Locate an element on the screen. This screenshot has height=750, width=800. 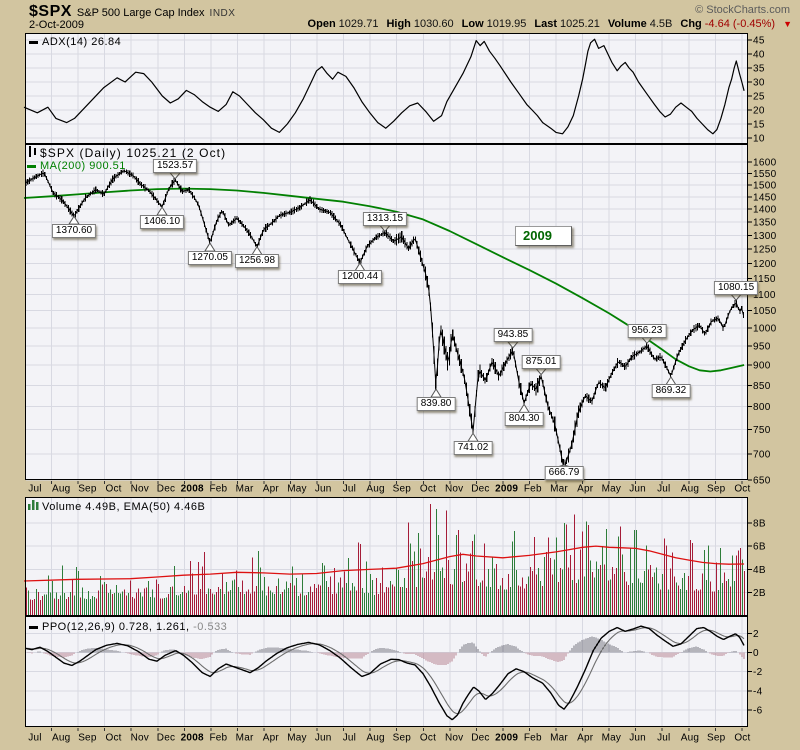
y-tick-label: 750 is located at coordinates (762, 430).